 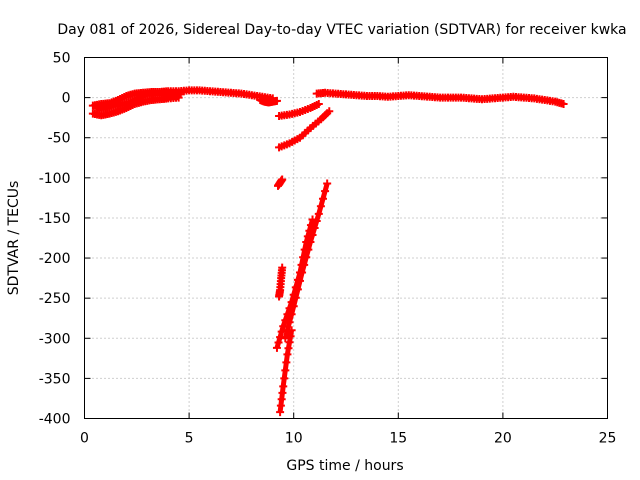 What do you see at coordinates (268, 101) in the screenshot?
I see `series-track-d` at bounding box center [268, 101].